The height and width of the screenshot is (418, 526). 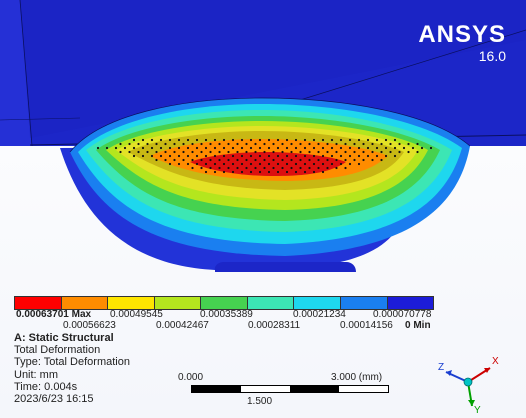 I want to click on legend-label: 0.00014156, so click(x=366, y=325).